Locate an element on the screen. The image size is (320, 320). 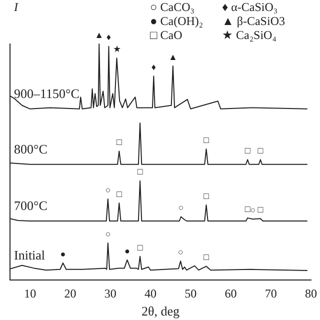
x-tick-label: 30 is located at coordinates (110, 293).